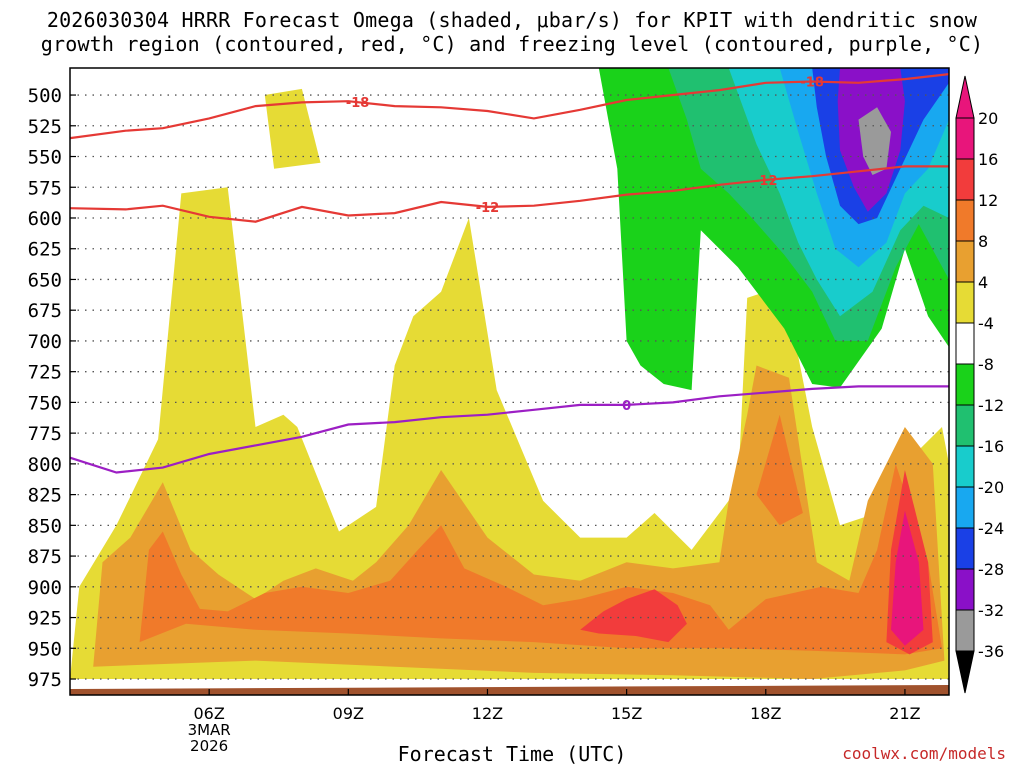  What do you see at coordinates (209, 746) in the screenshot?
I see `x-date-label-1: 2026` at bounding box center [209, 746].